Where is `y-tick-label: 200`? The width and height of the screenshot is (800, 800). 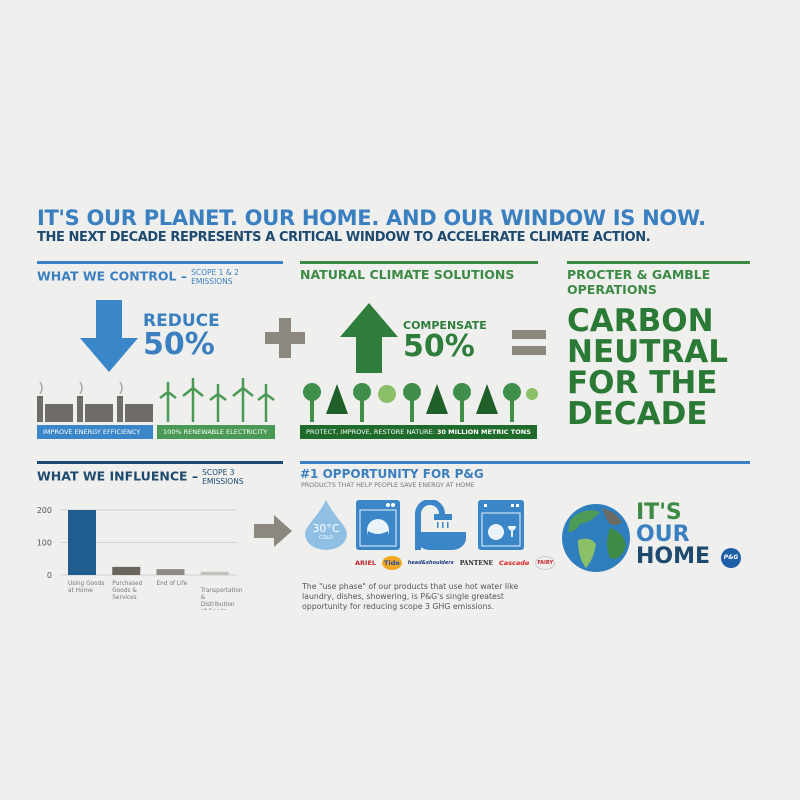 y-tick-label: 200 is located at coordinates (44, 510).